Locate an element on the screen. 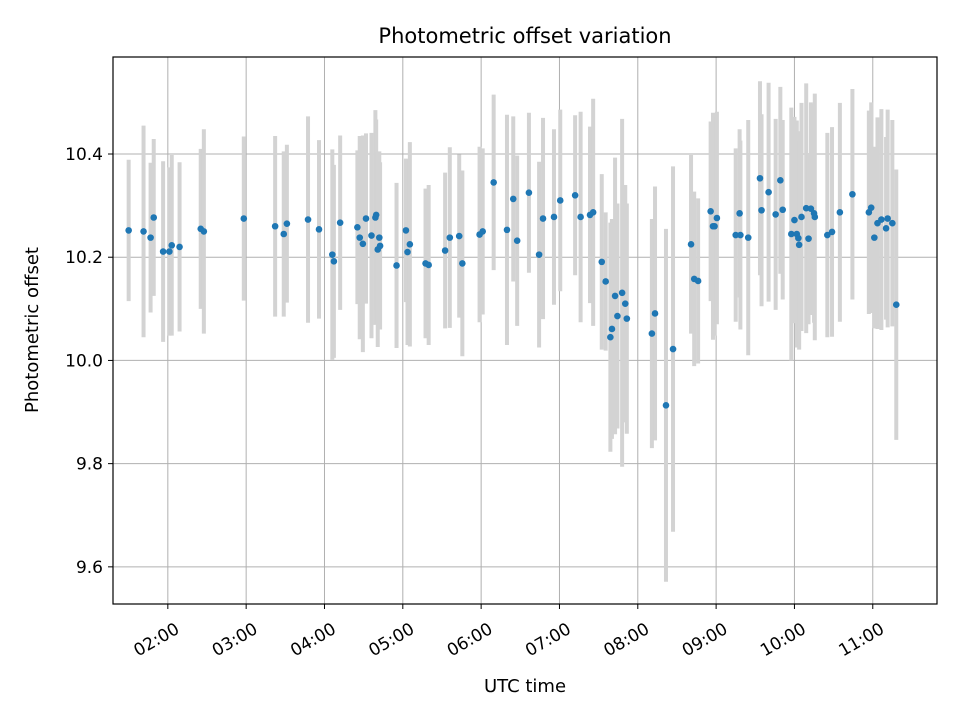 The width and height of the screenshot is (960, 720). y-axis-label: Photometric offset is located at coordinates (32, 330).